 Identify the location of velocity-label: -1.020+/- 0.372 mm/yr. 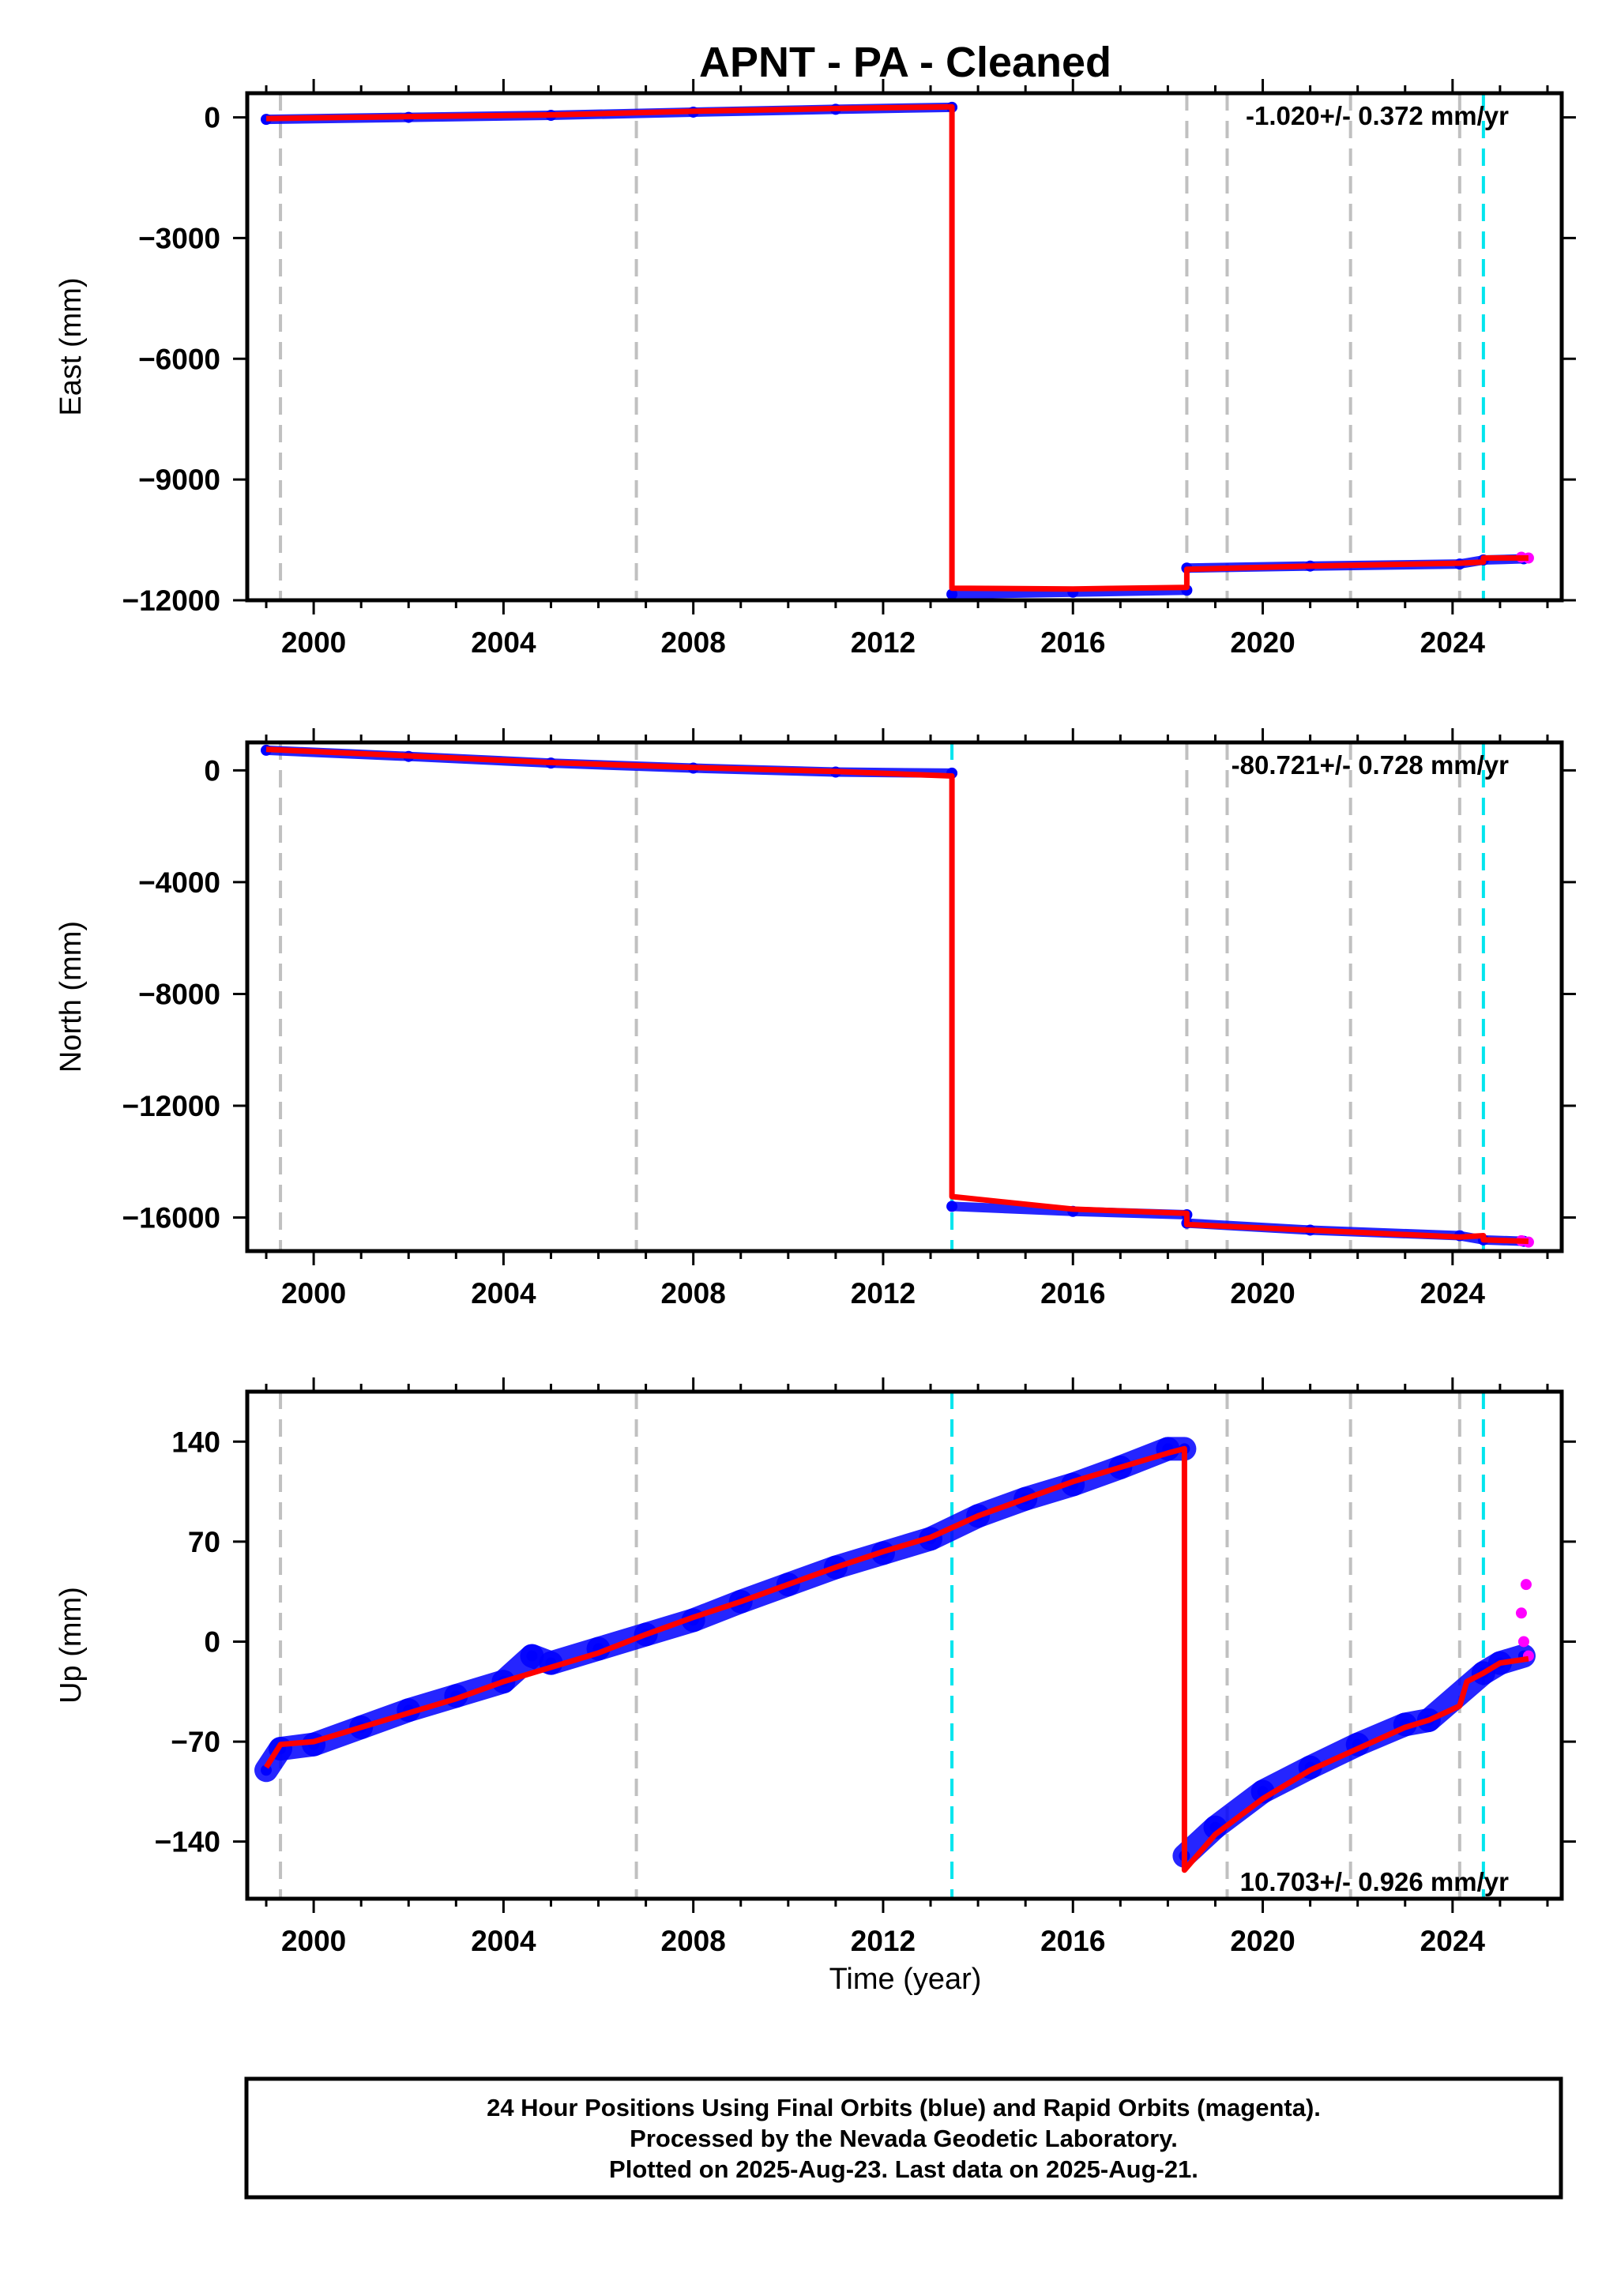
(1377, 116).